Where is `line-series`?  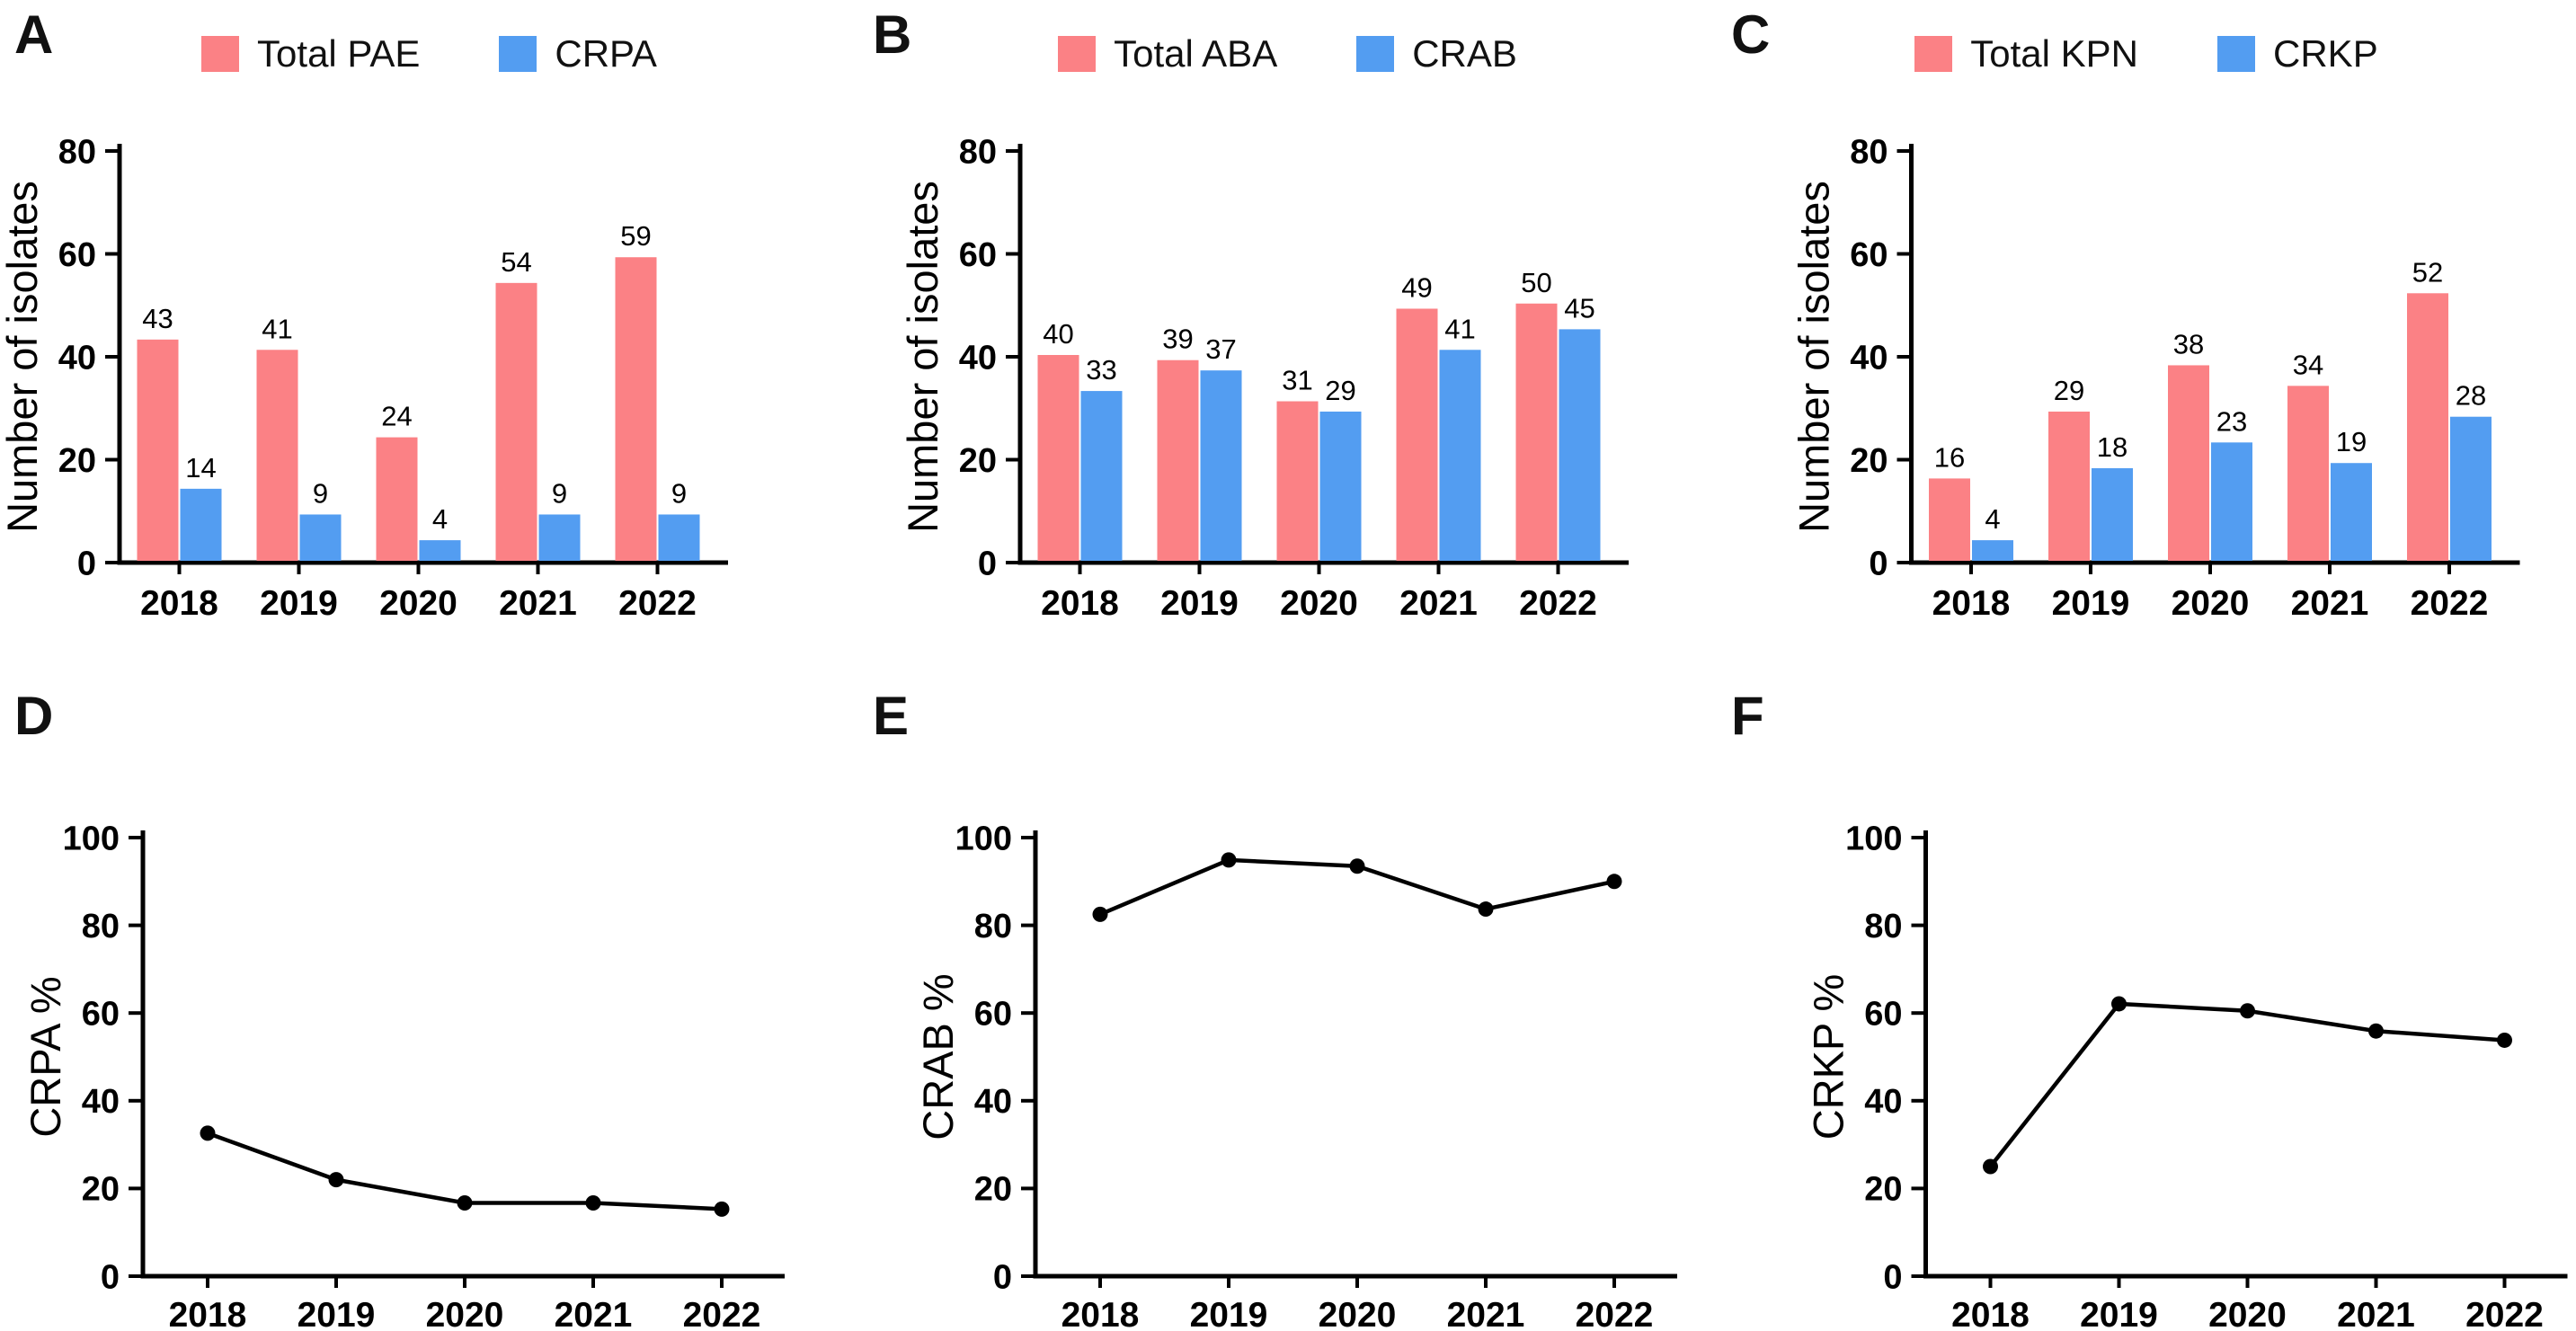
line-series is located at coordinates (2246, 1084).